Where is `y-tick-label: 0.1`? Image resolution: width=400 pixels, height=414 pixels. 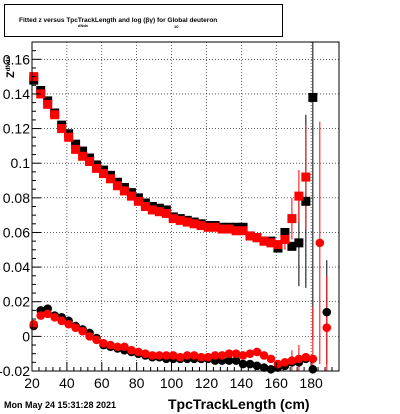 y-tick-label: 0.1 is located at coordinates (21, 163).